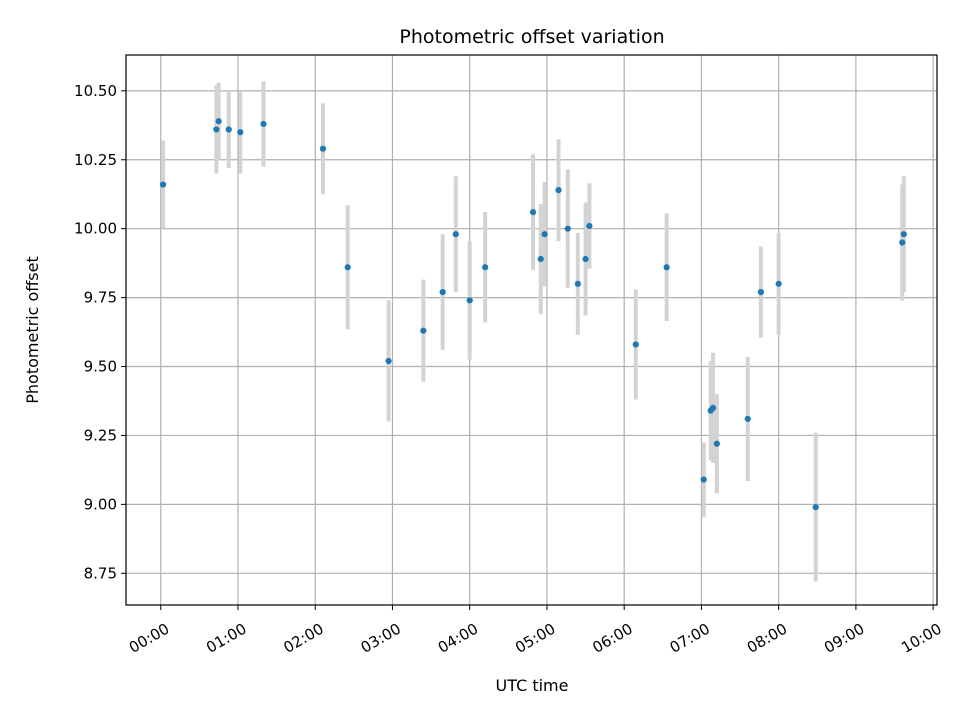  I want to click on chart-title: Photometric offset variation, so click(531, 37).